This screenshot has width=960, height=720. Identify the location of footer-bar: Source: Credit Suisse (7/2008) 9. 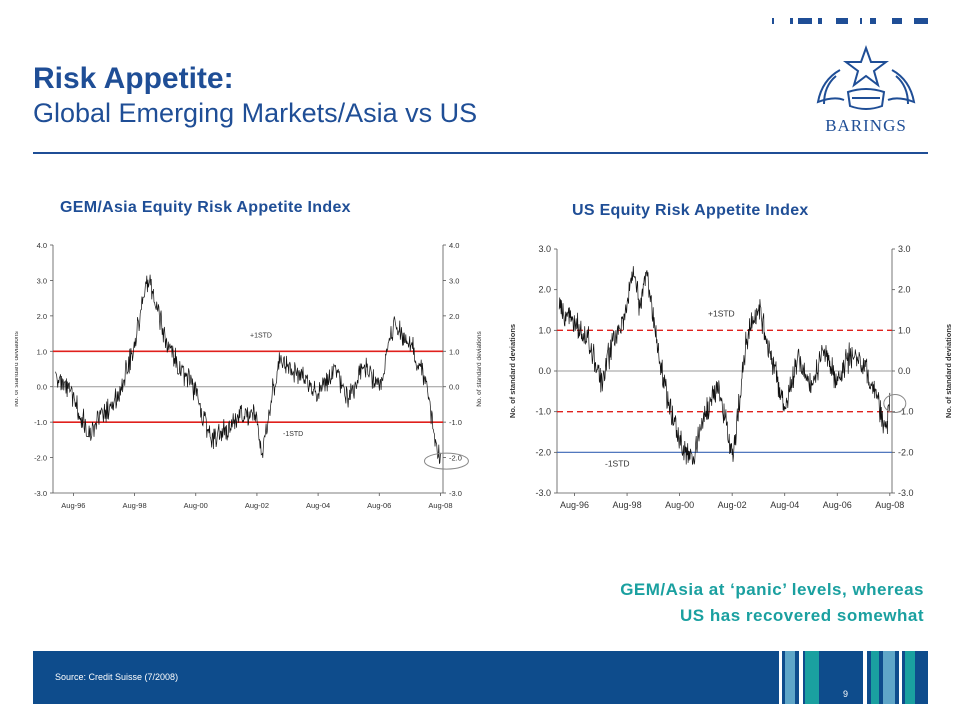
(480, 677).